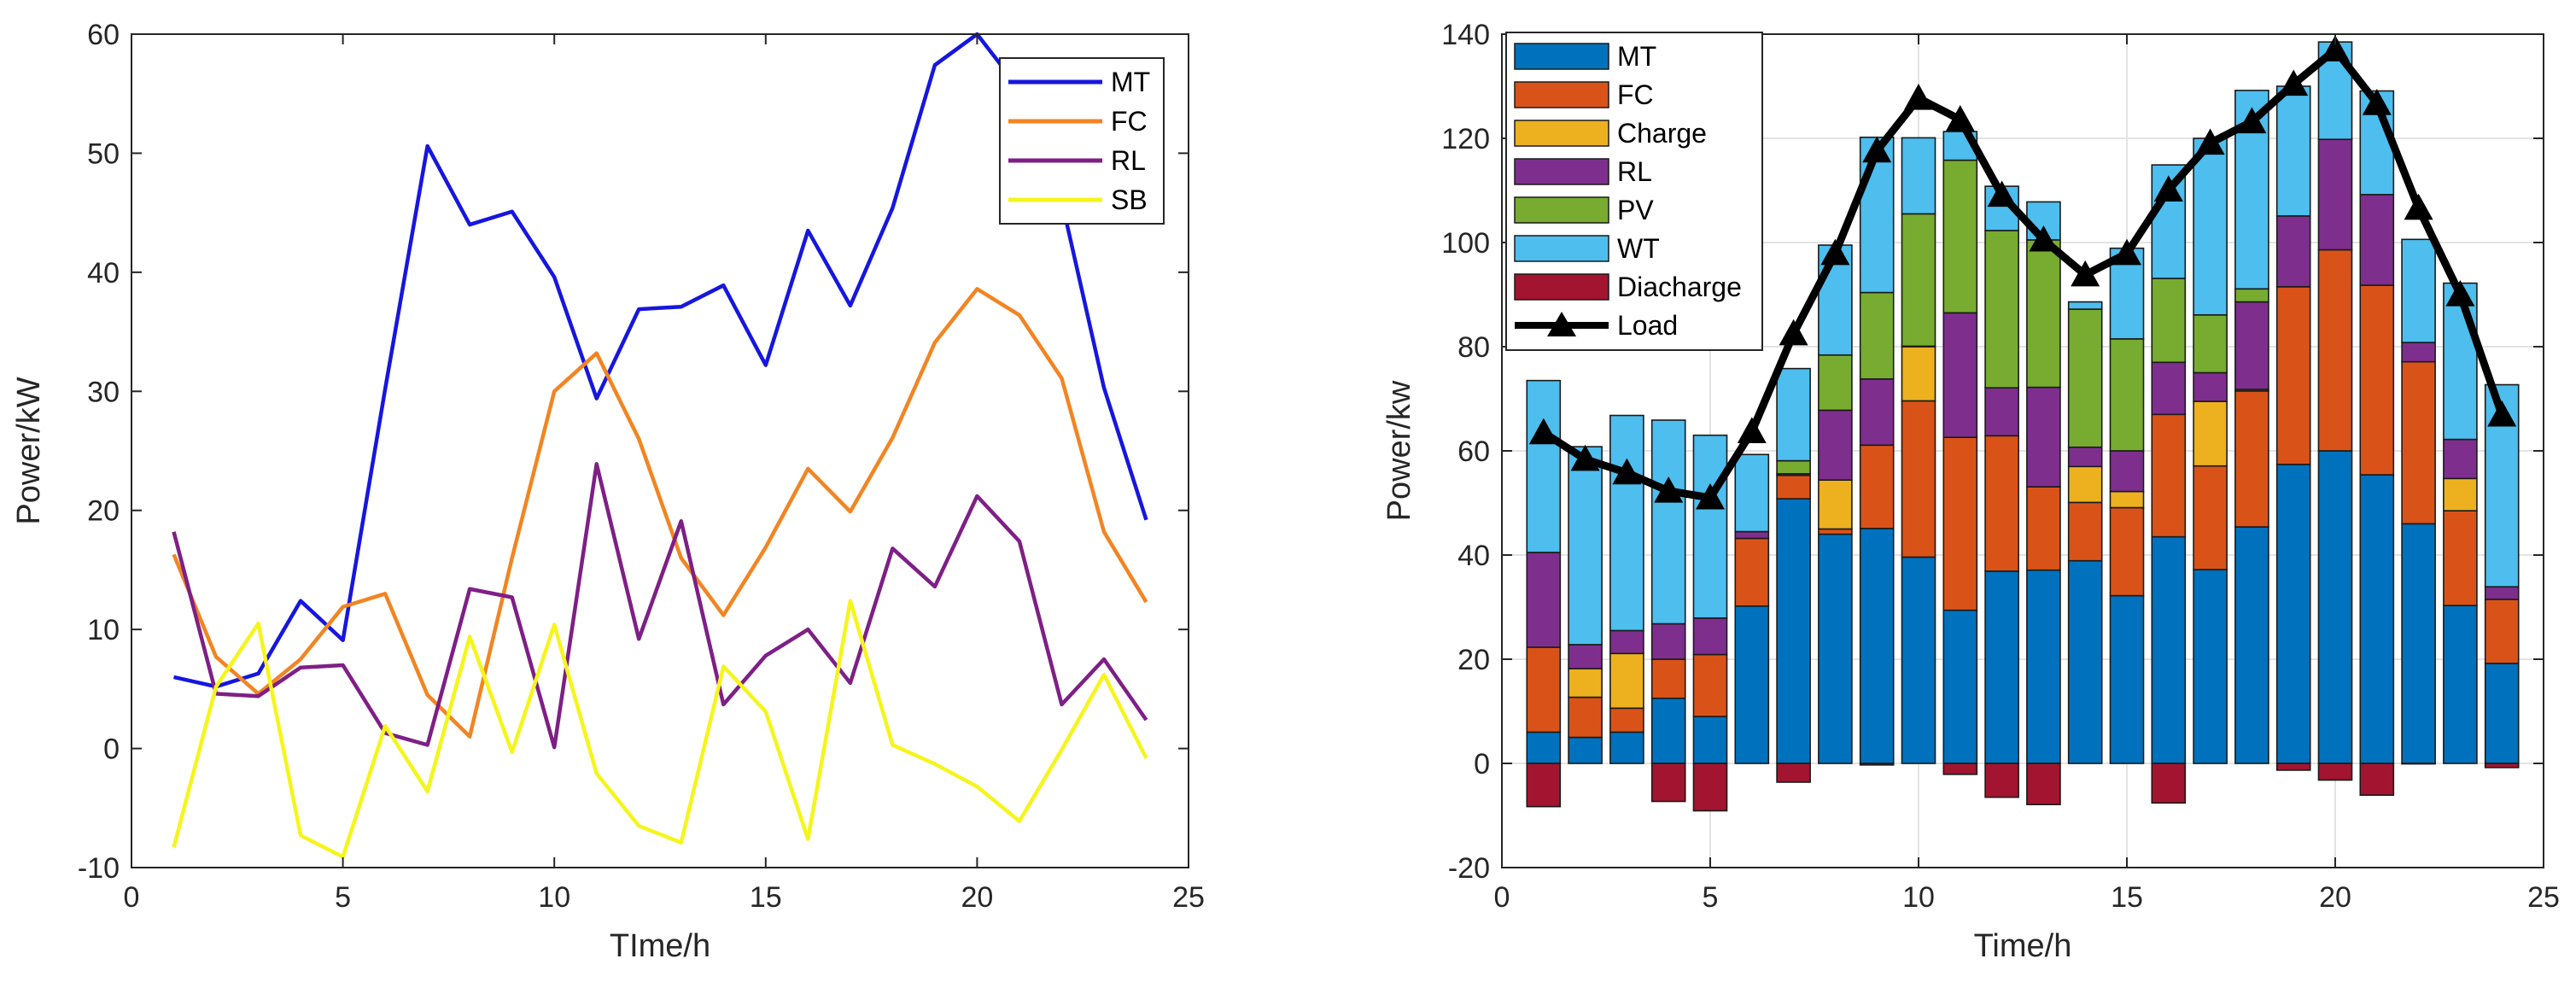  Describe the element at coordinates (1561, 249) in the screenshot. I see `c2-legend-swatch-wt` at that location.